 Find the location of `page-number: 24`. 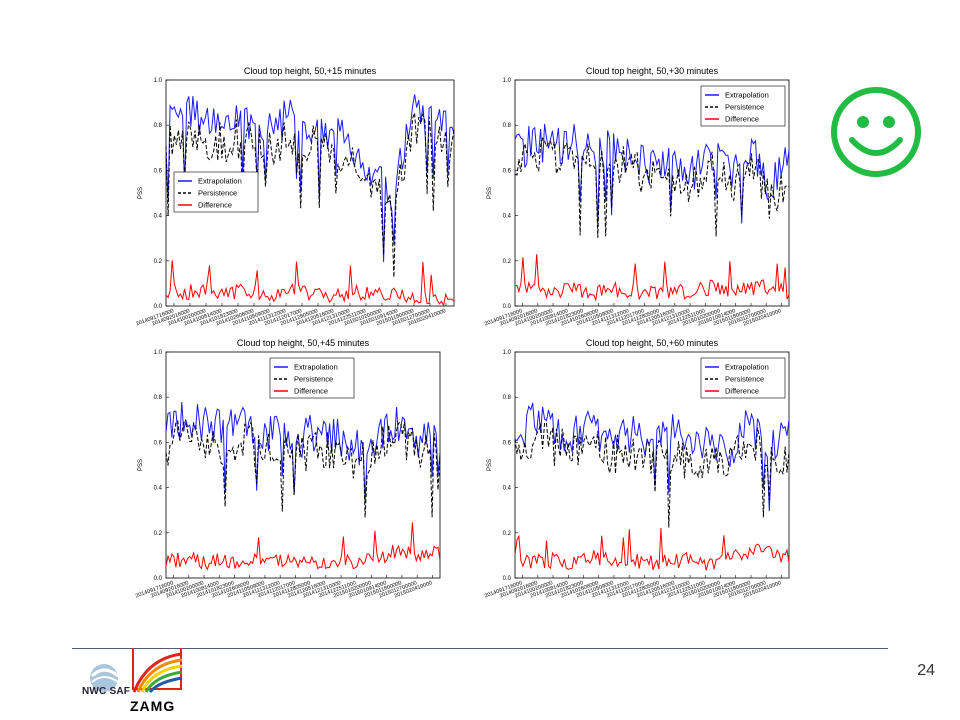

page-number: 24 is located at coordinates (926, 670).